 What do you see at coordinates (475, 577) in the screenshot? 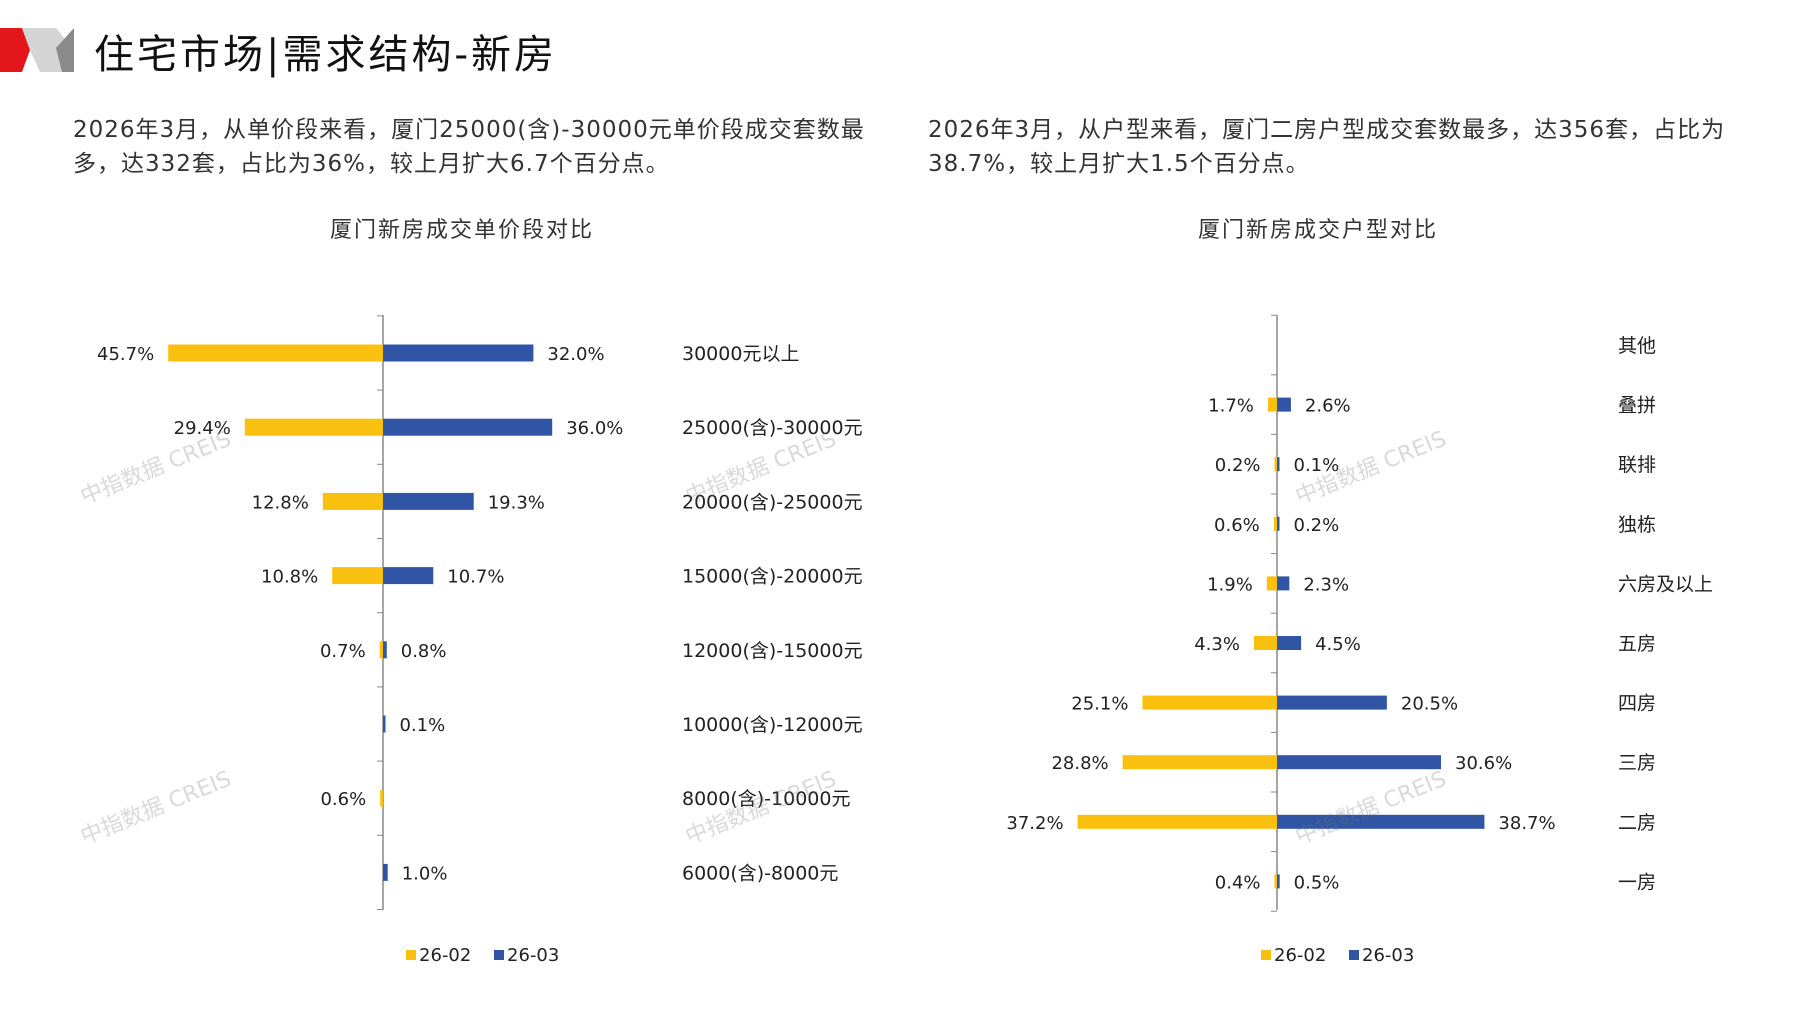
I see `data-label: 10.7%` at bounding box center [475, 577].